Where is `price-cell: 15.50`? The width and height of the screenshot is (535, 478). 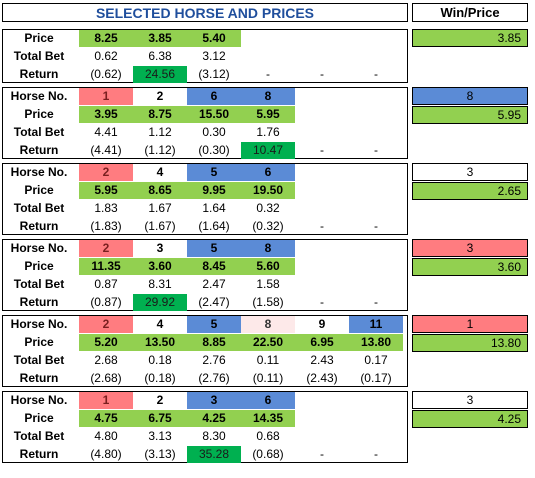
price-cell: 15.50 is located at coordinates (214, 114).